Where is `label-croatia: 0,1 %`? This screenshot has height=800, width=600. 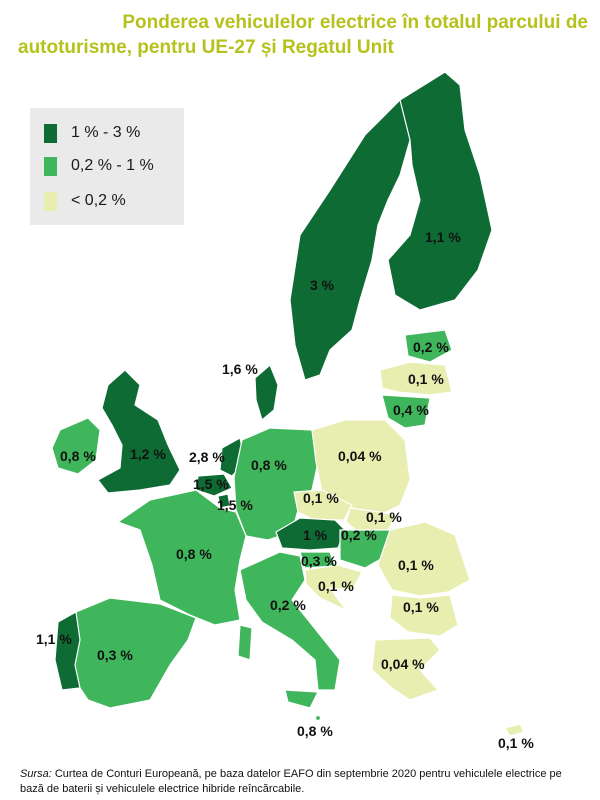 label-croatia: 0,1 % is located at coordinates (336, 586).